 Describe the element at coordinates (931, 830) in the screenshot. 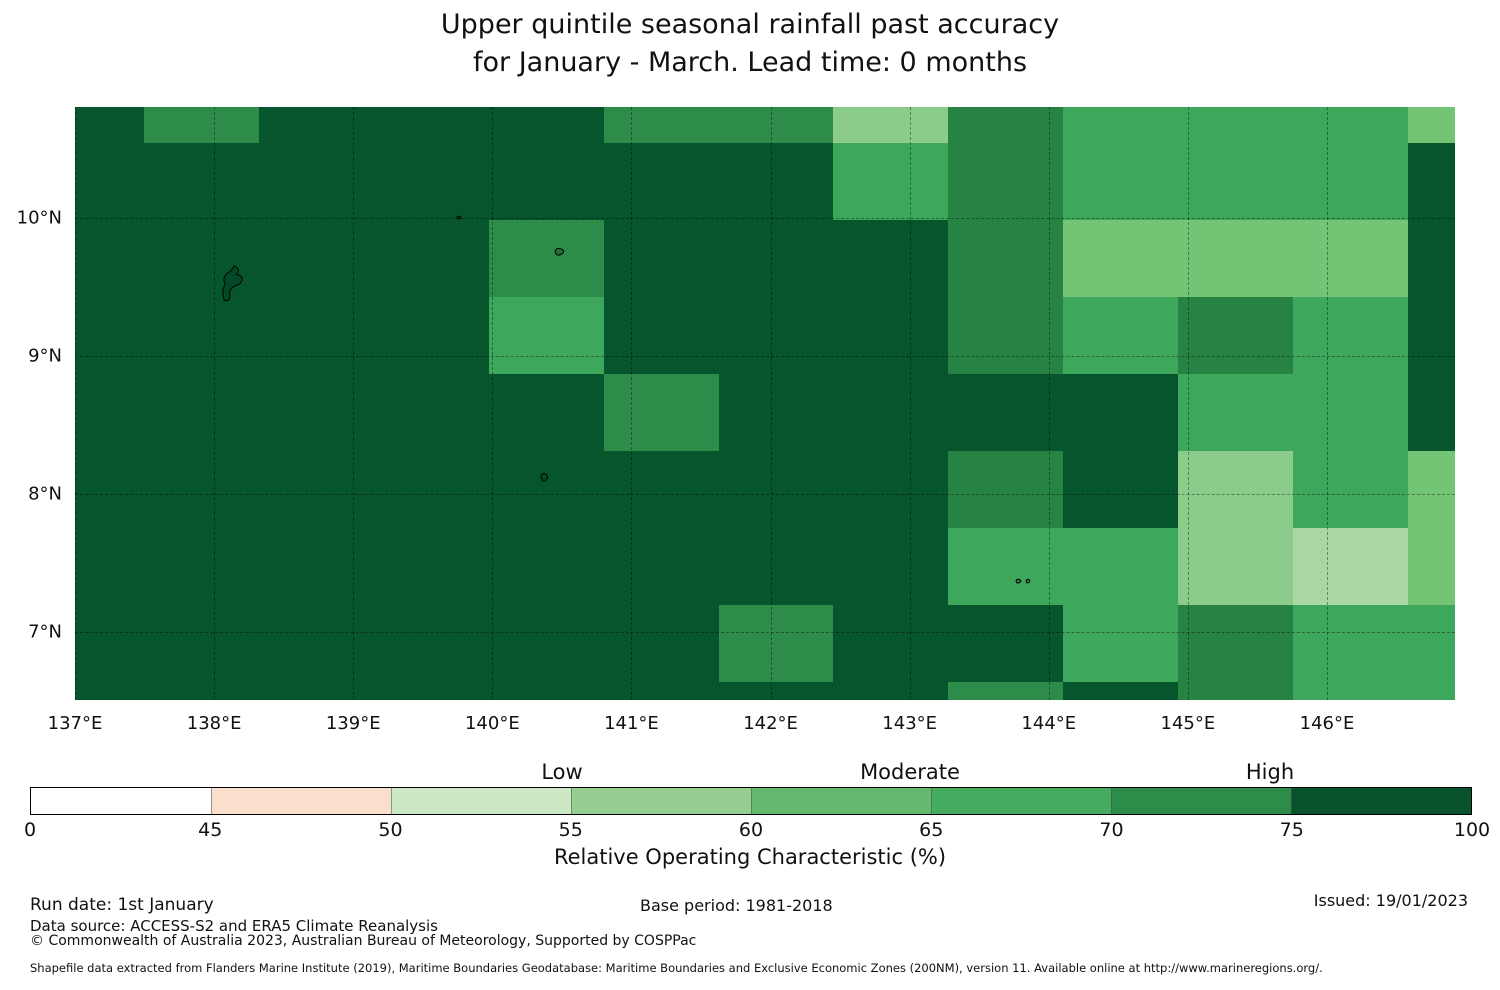

I see `colorbar-tick-label: 65` at that location.